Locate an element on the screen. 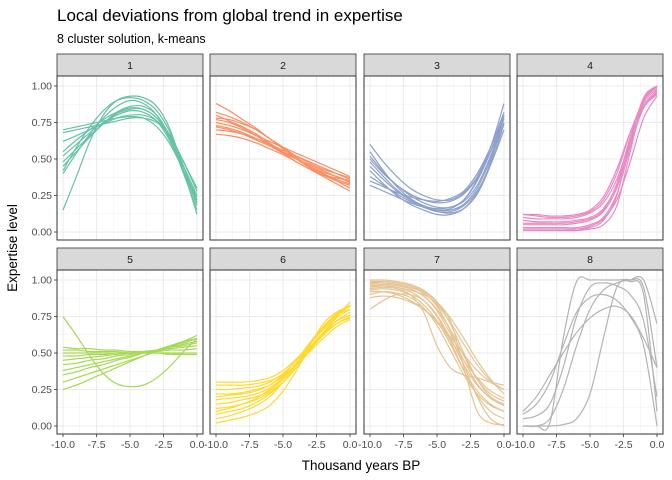 This screenshot has height=480, width=672. facet-panel-4: 4 is located at coordinates (590, 147).